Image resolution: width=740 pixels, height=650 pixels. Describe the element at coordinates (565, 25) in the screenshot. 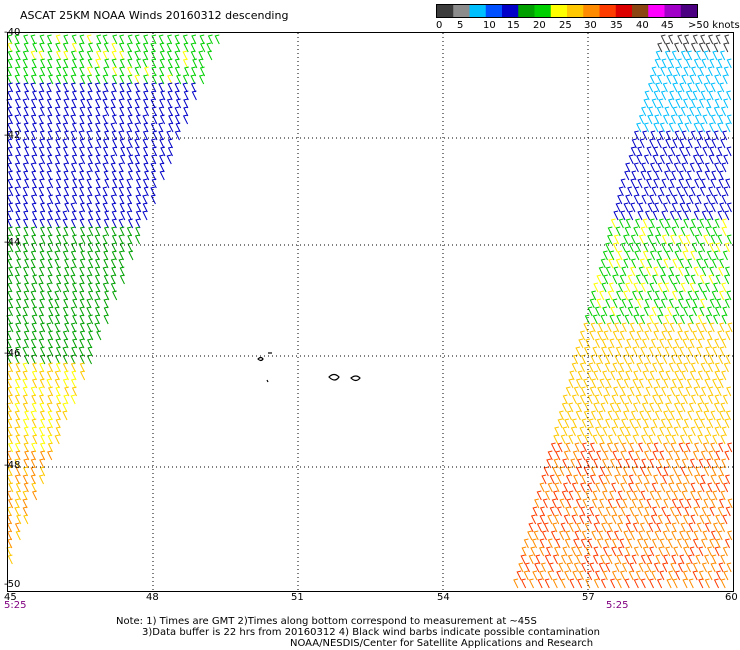

I see `legend-label: 25` at that location.